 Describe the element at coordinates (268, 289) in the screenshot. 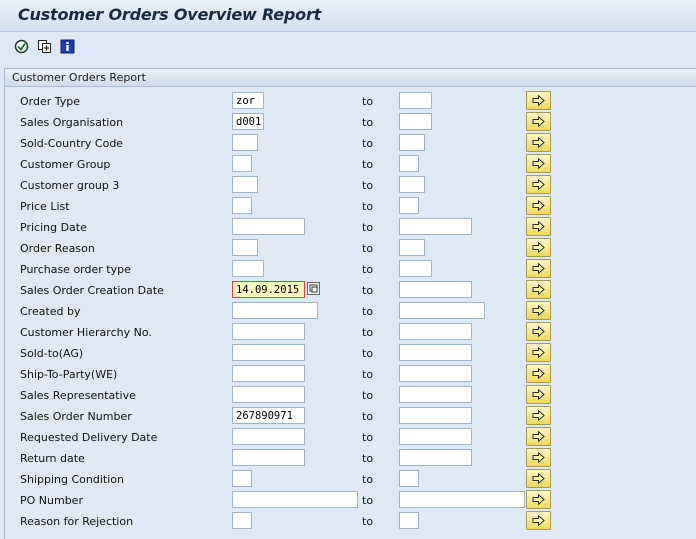

I see `from-input: 14.09.2015` at that location.